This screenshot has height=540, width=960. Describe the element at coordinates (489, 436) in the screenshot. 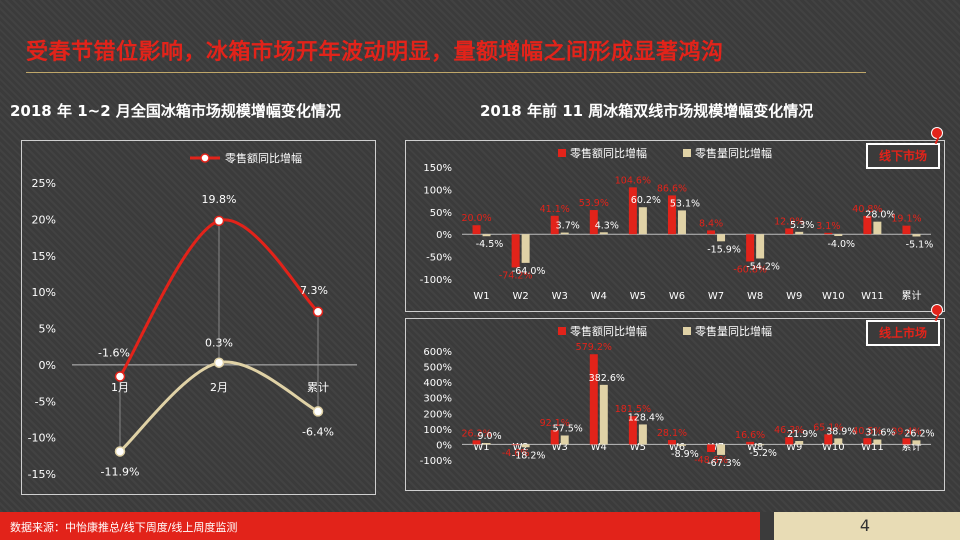

I see `data-label: 9.0%` at that location.